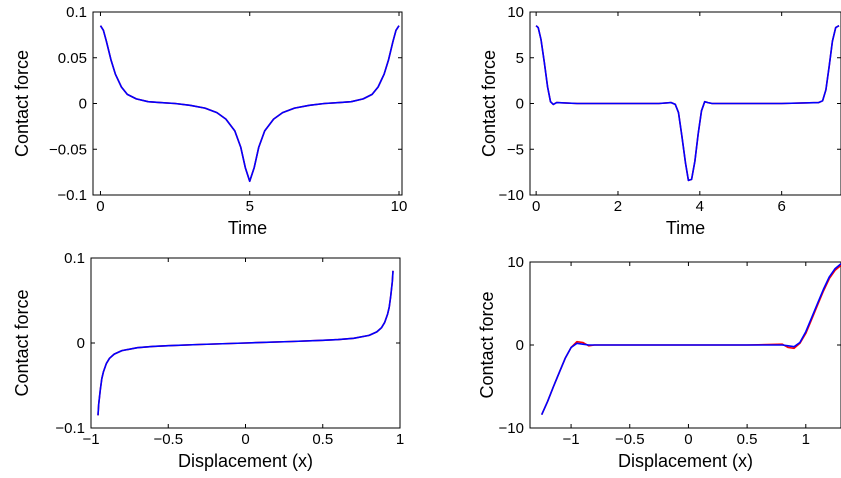 Image resolution: width=841 pixels, height=478 pixels. Describe the element at coordinates (700, 206) in the screenshot. I see `x-tick-label: 4` at that location.